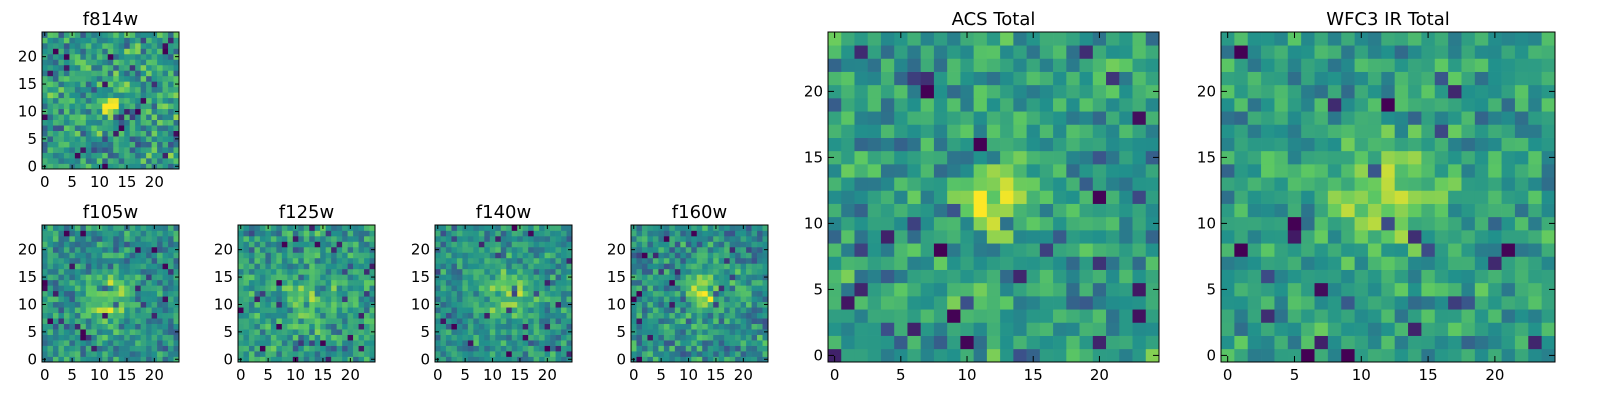 The height and width of the screenshot is (400, 1600). I want to click on plot-frame, so click(306, 293).